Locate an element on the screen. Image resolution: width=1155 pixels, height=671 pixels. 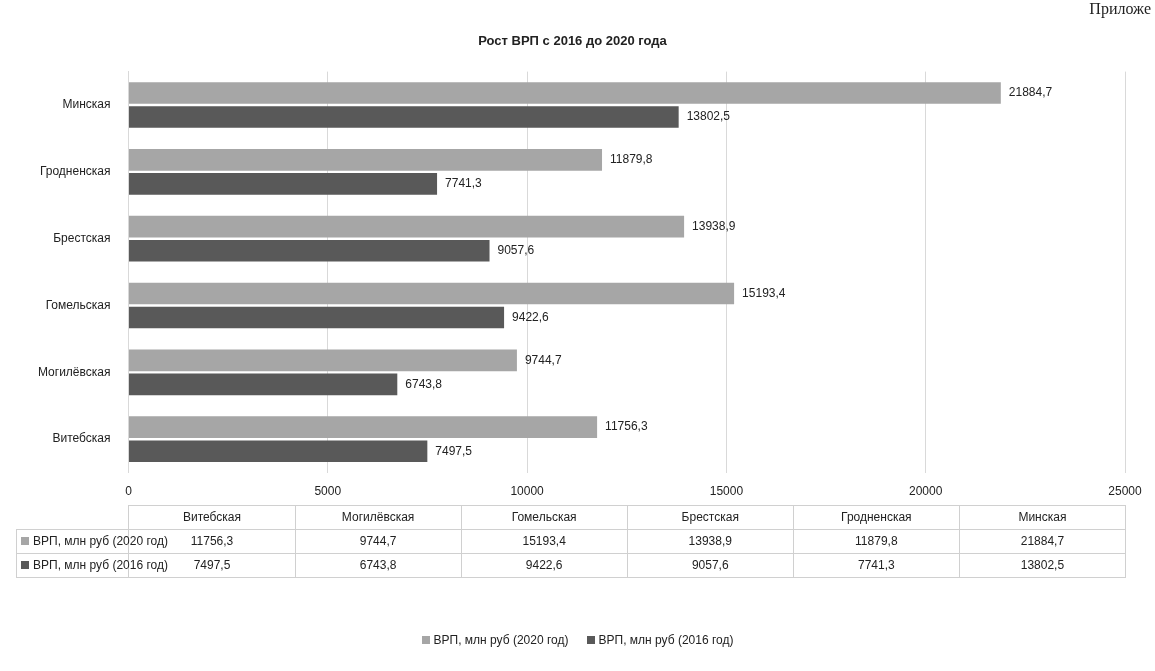
text: 21884,7 is located at coordinates (1042, 541).